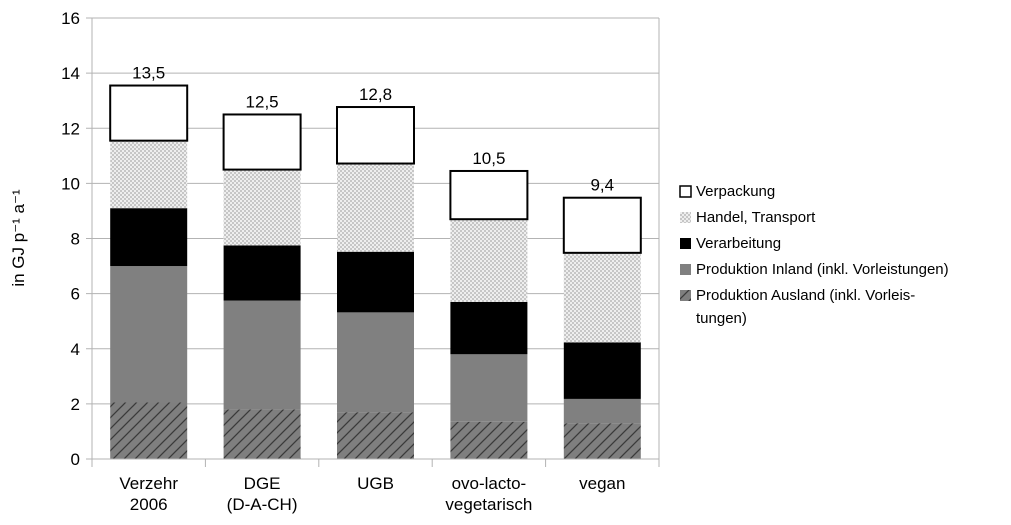 This screenshot has height=525, width=1011. I want to click on legend-item: Verpackung, so click(727, 191).